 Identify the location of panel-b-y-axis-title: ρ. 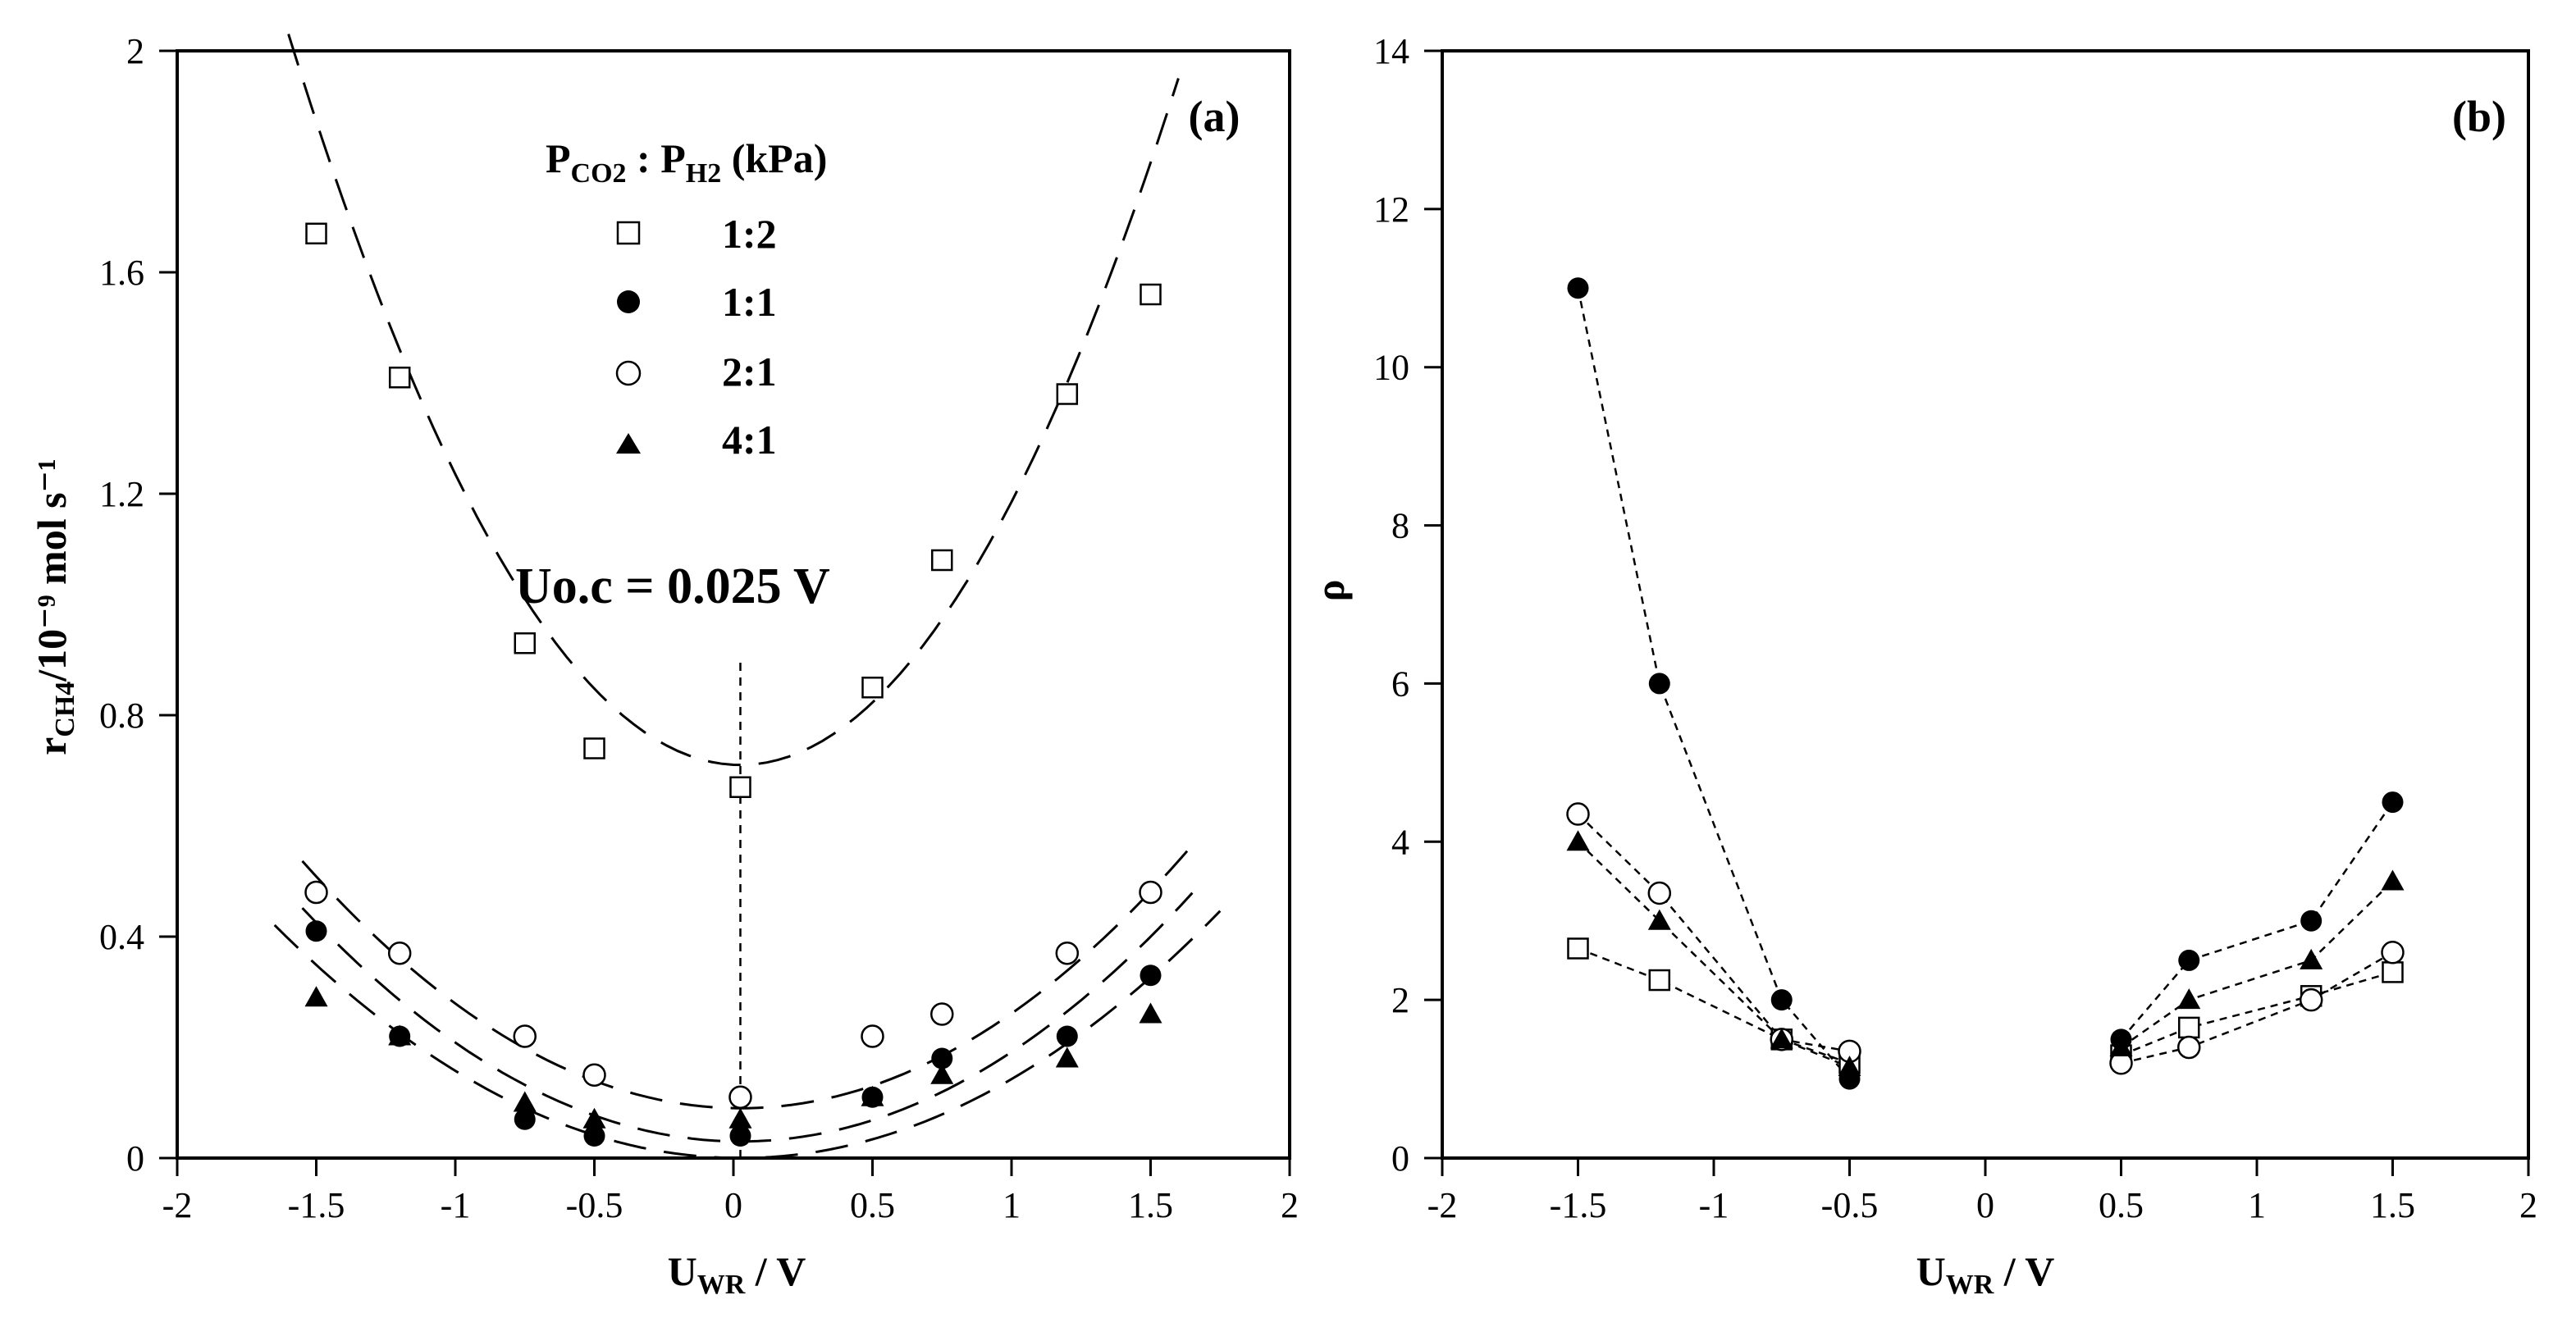
(1330, 591).